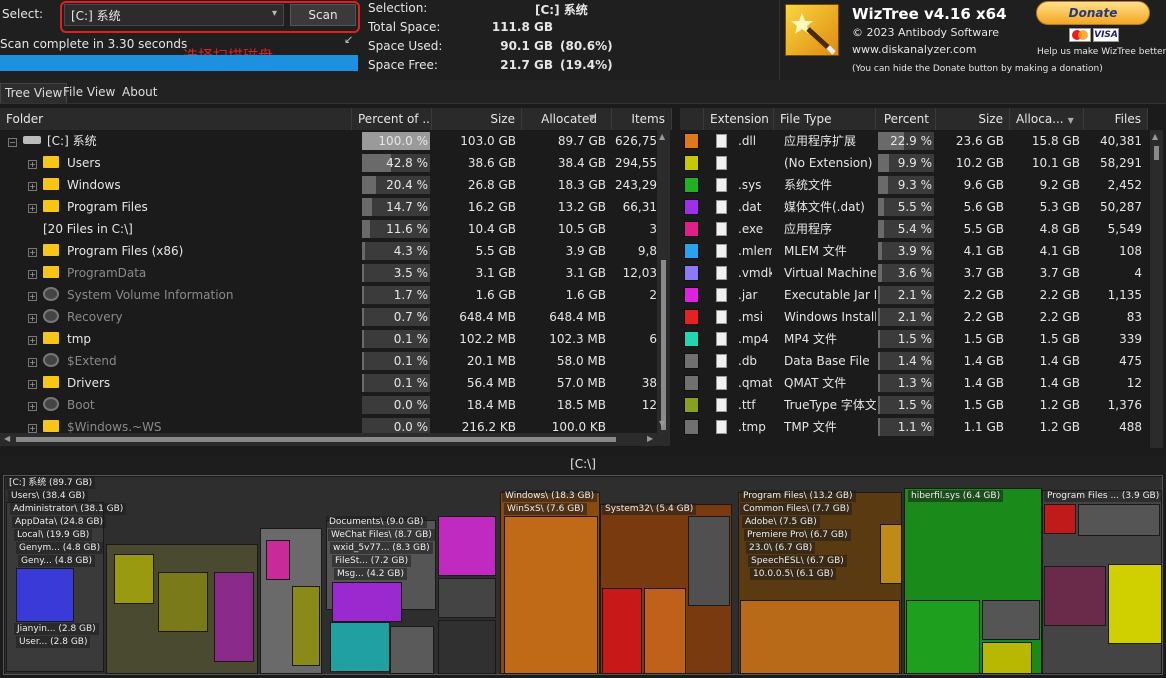 The width and height of the screenshot is (1166, 678). Describe the element at coordinates (1116, 119) in the screenshot. I see `column-header-files: Files` at that location.